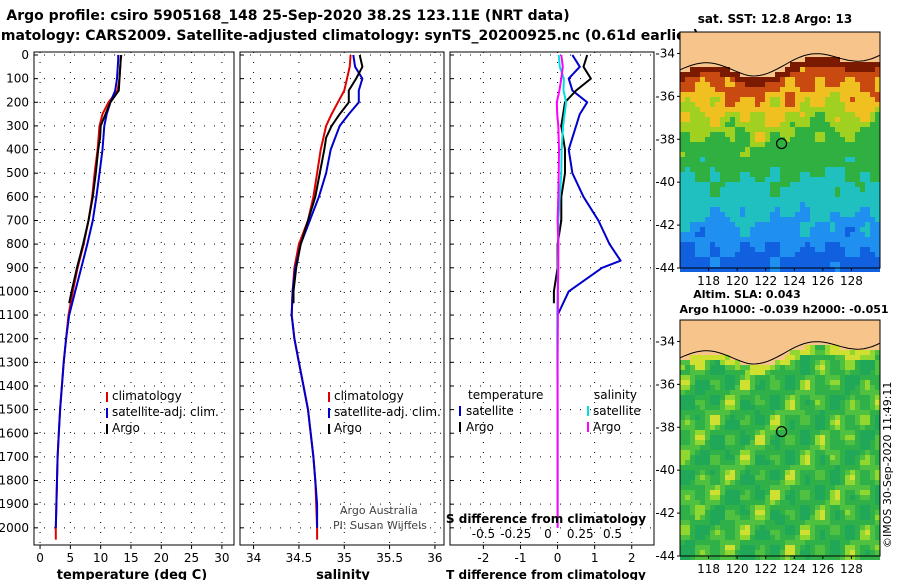 This screenshot has height=580, width=900. Describe the element at coordinates (737, 281) in the screenshot. I see `lon-tick-label: 120` at that location.